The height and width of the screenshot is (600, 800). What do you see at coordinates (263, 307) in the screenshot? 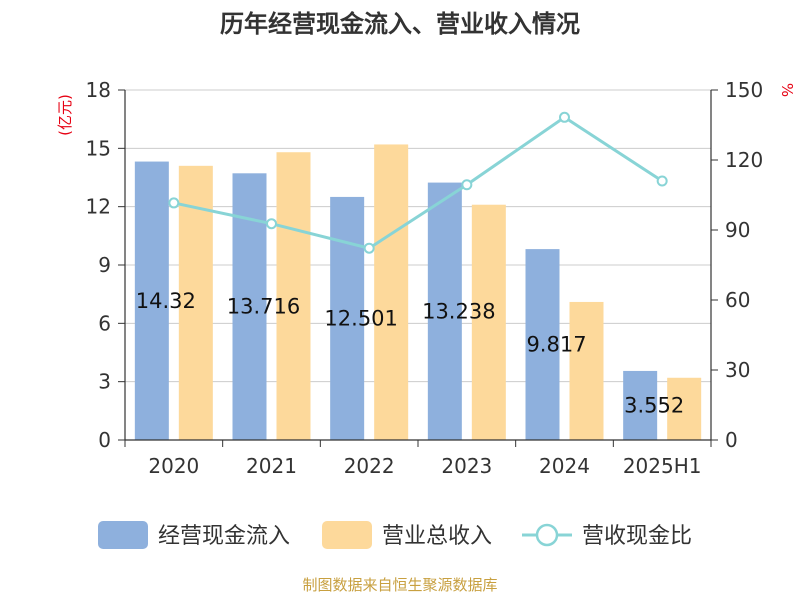
I see `data-label: 13.716` at bounding box center [263, 307].